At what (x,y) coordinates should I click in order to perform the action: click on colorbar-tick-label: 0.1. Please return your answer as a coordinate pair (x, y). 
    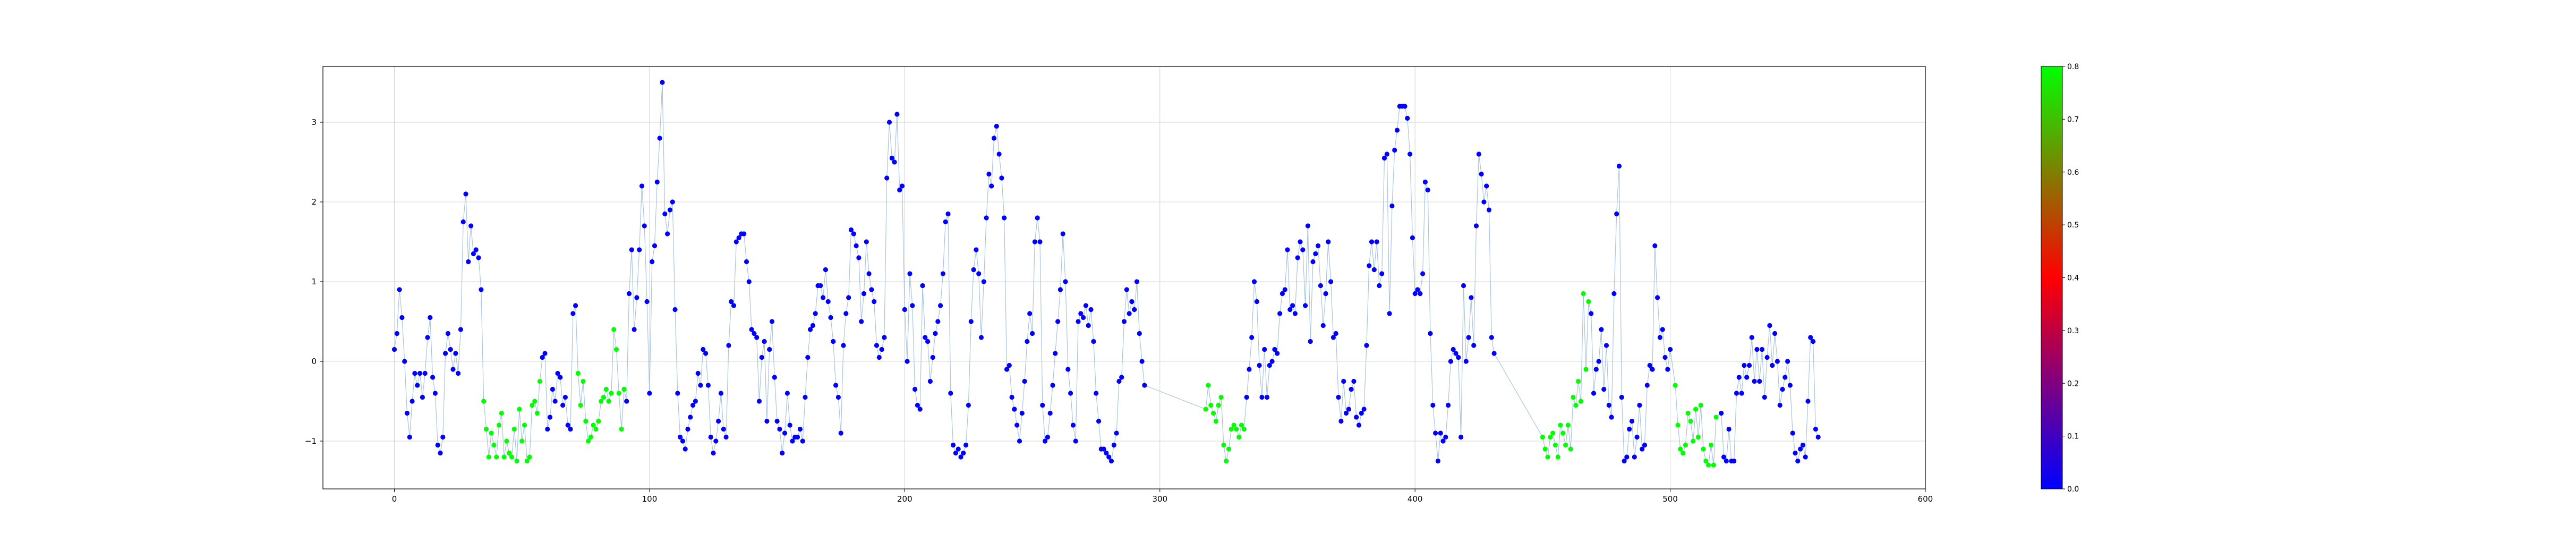
    Looking at the image, I should click on (2073, 437).